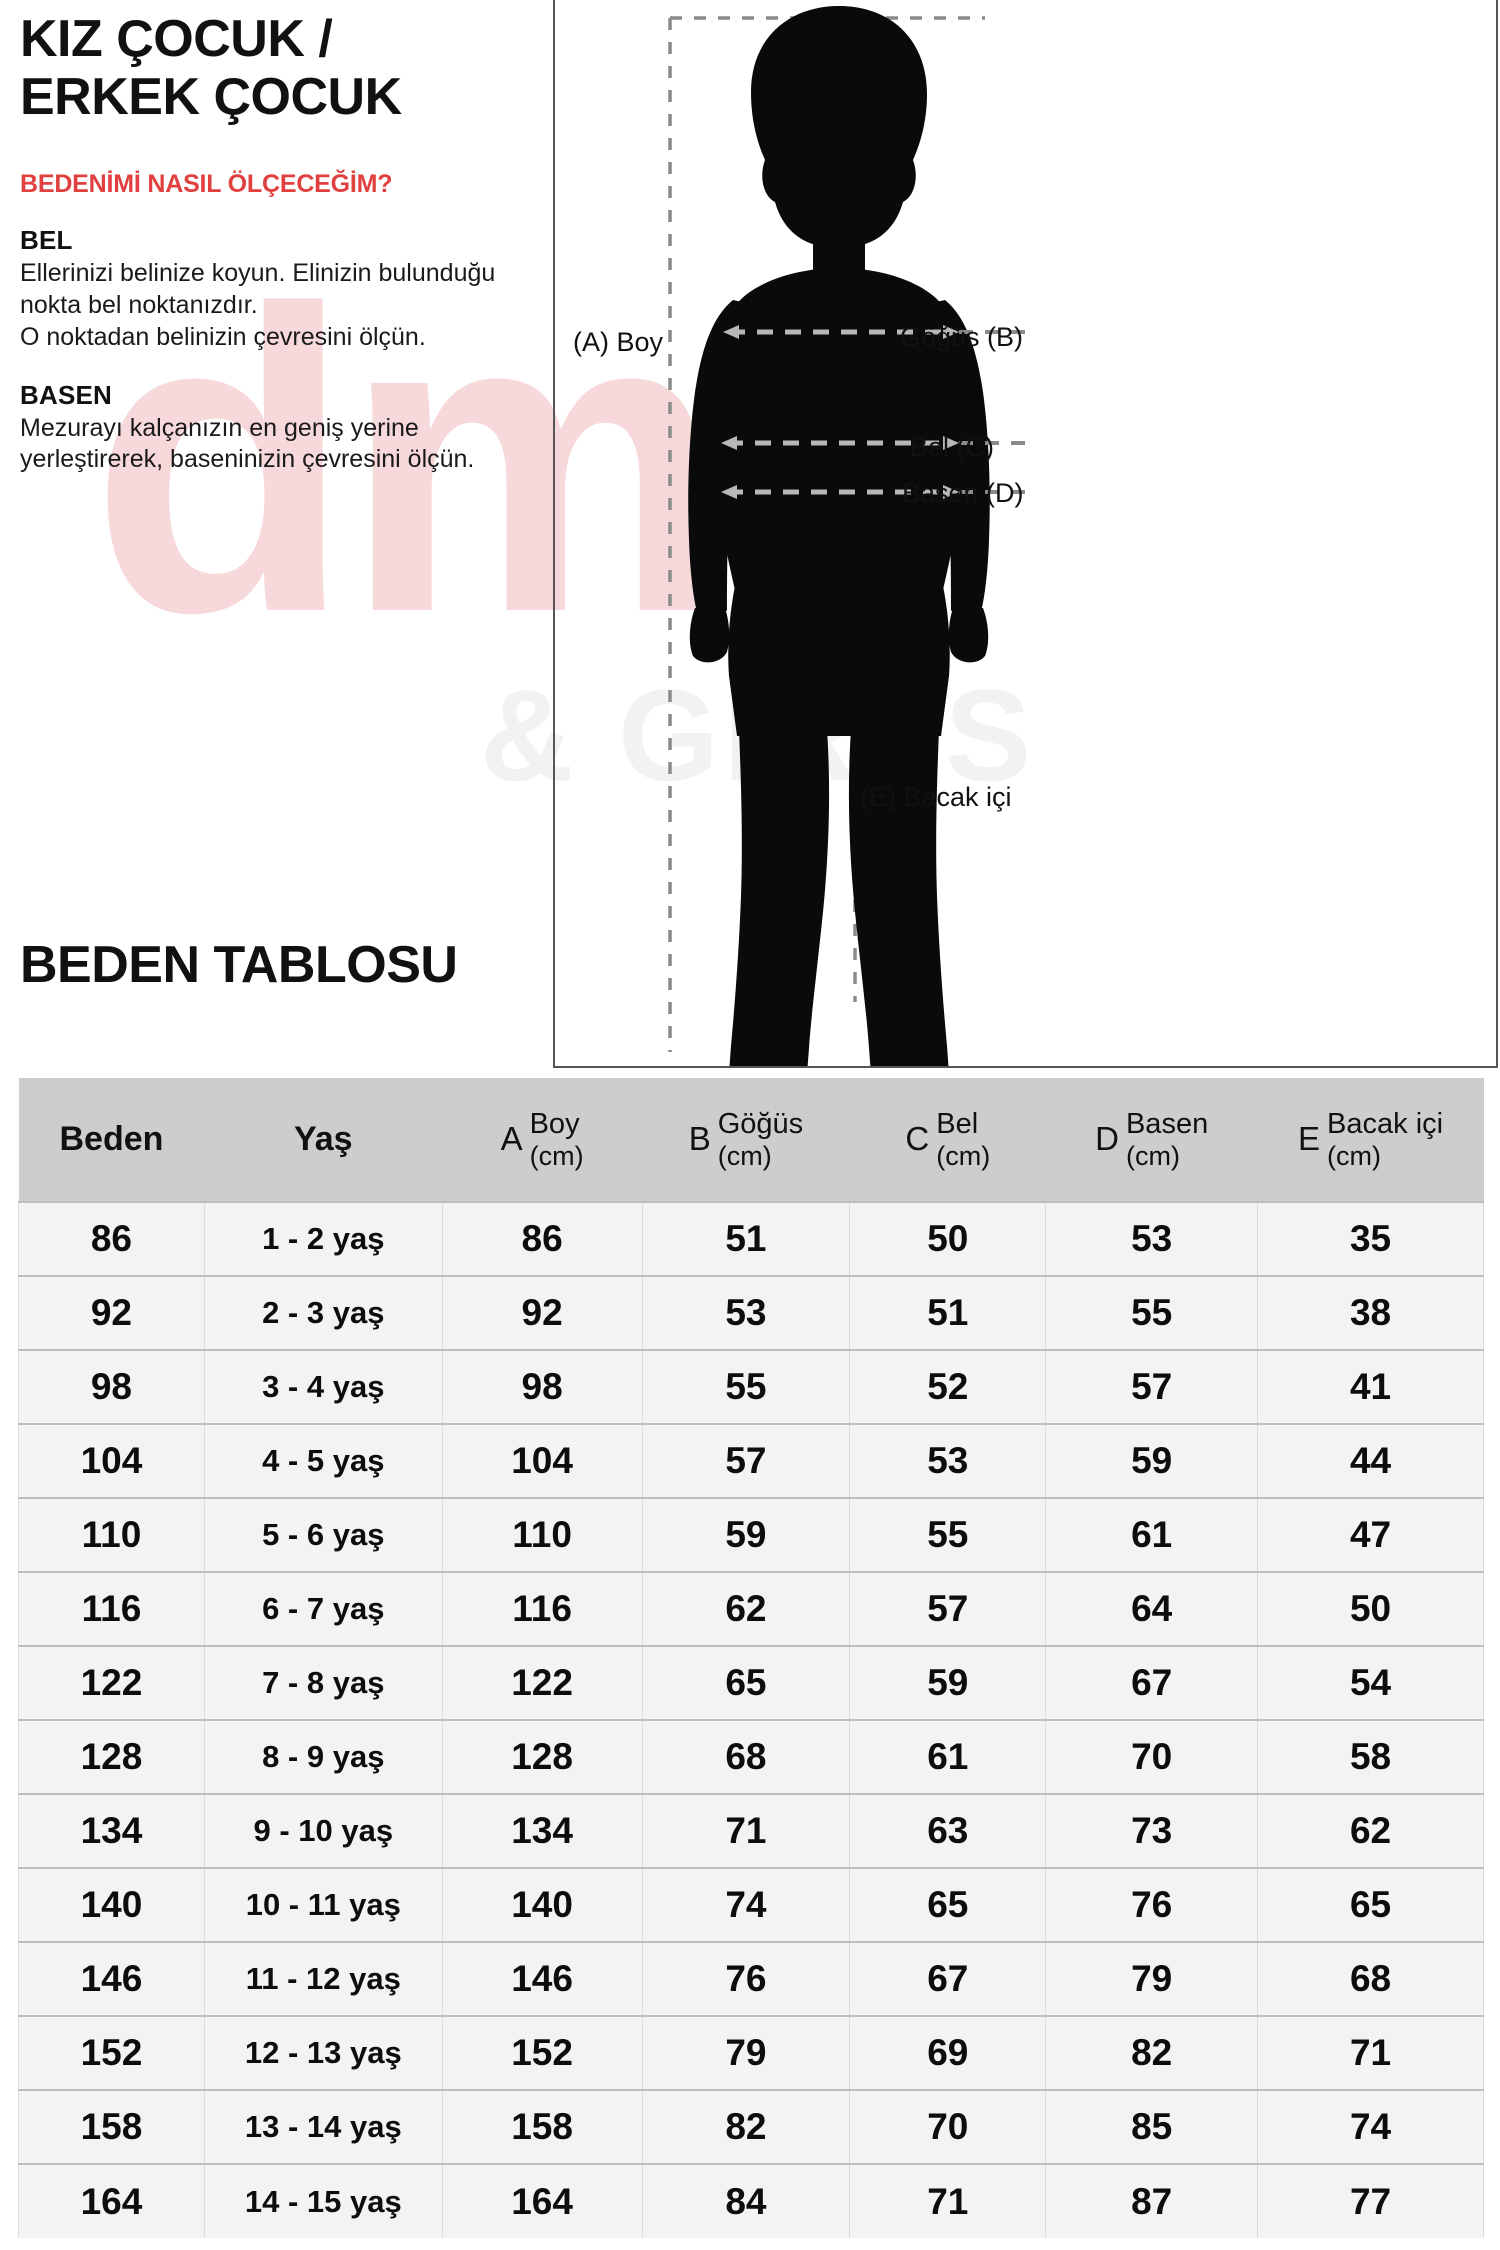 Image resolution: width=1500 pixels, height=2250 pixels. I want to click on cell-boy: 164, so click(542, 2200).